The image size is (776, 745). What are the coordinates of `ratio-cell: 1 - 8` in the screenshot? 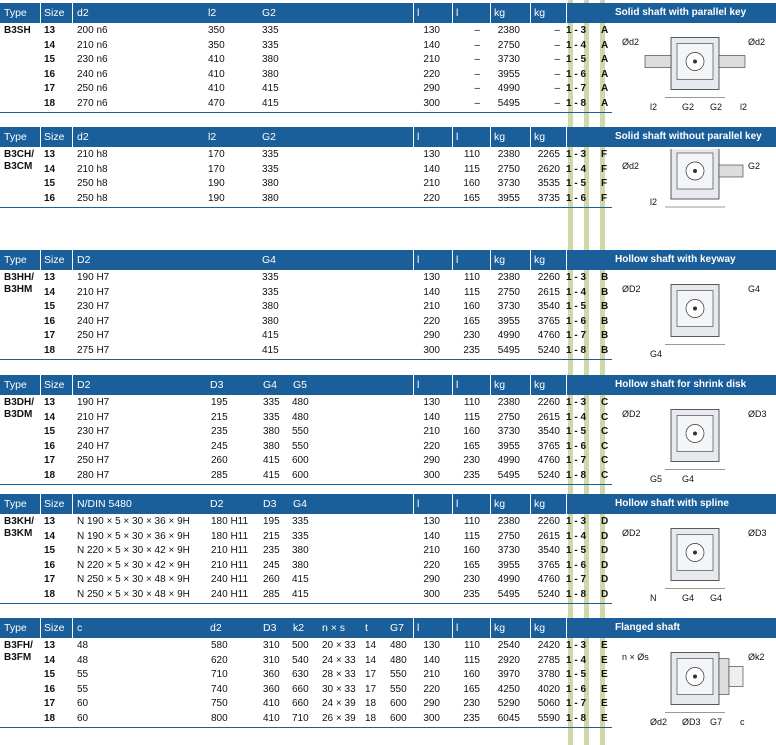 It's located at (576, 103).